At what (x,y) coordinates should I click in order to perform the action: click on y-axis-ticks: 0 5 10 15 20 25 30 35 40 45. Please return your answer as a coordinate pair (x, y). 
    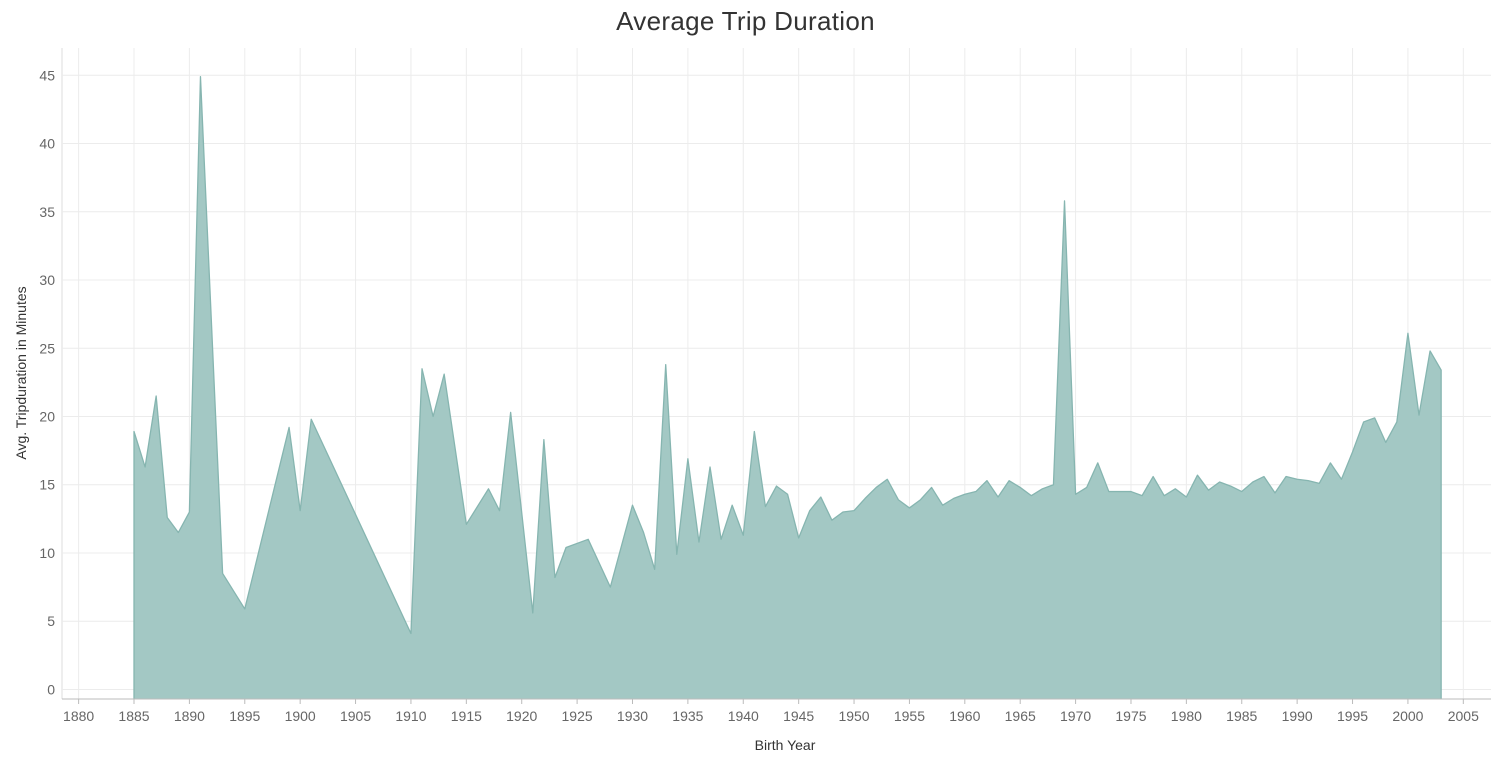
    Looking at the image, I should click on (47, 382).